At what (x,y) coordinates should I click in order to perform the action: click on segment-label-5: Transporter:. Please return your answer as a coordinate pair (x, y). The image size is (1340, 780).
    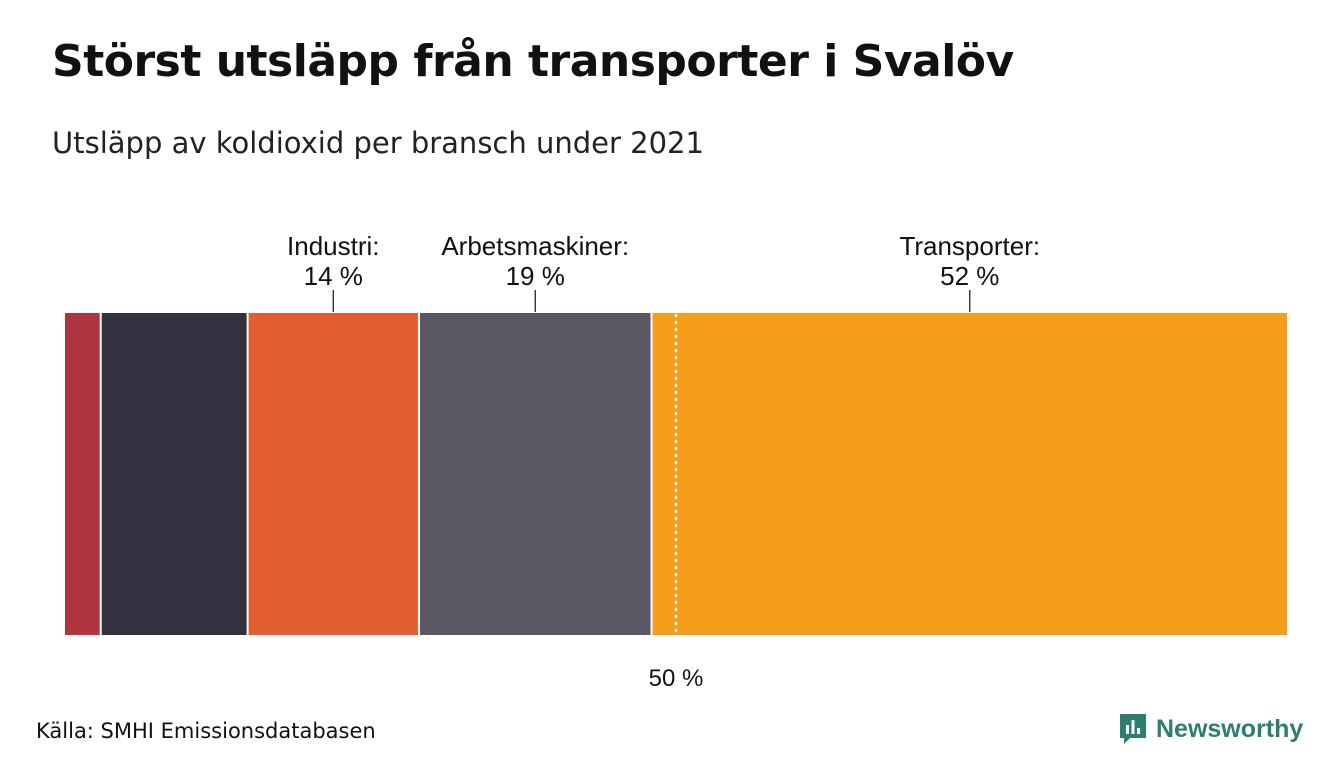
    Looking at the image, I should click on (969, 246).